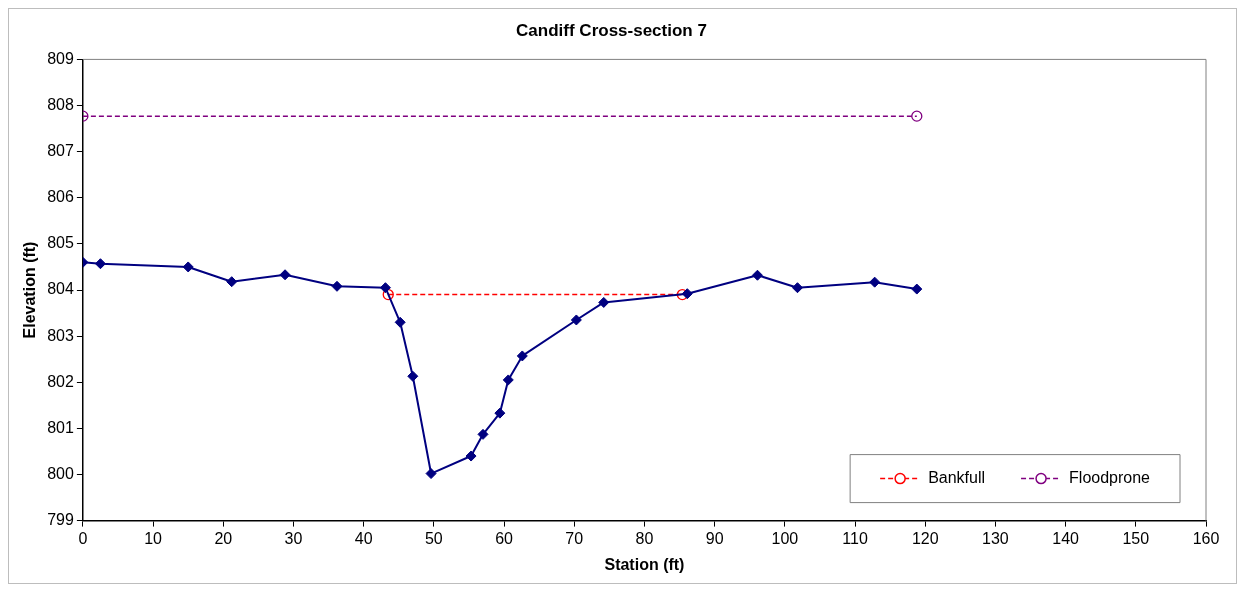 Image resolution: width=1249 pixels, height=596 pixels. Describe the element at coordinates (60, 427) in the screenshot. I see `y-tick-label: 801` at that location.